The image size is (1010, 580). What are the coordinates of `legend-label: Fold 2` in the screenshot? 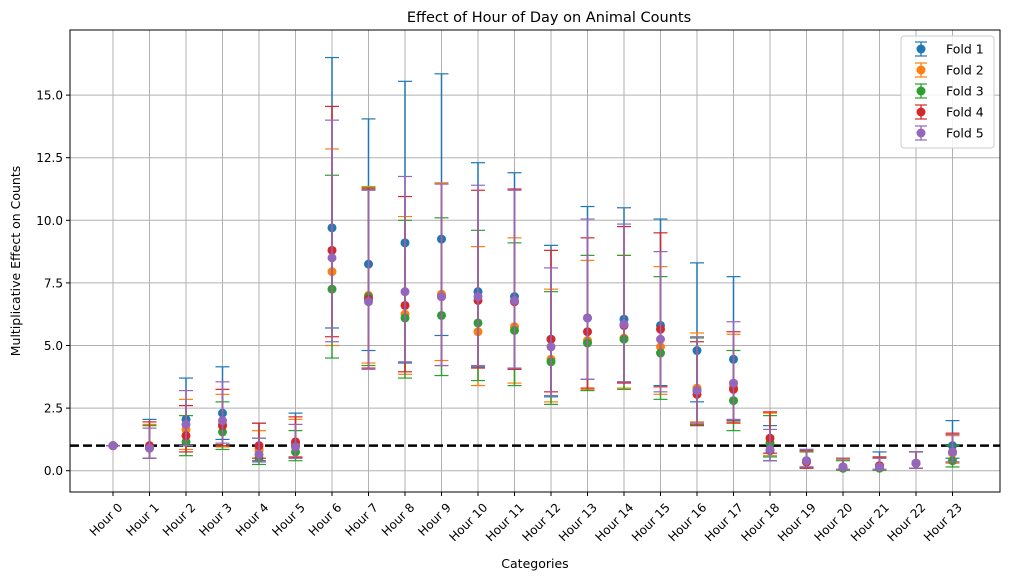 It's located at (965, 70).